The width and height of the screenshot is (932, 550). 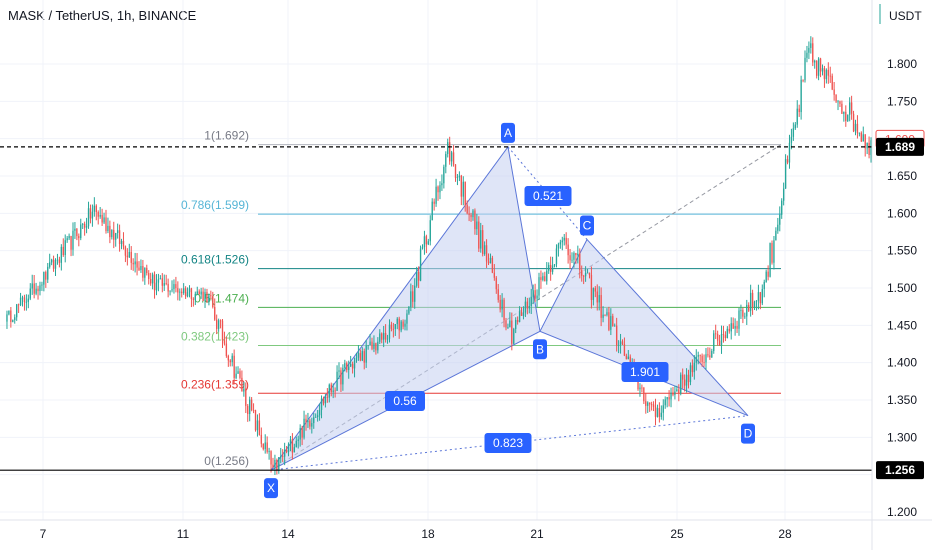 I want to click on x-tick-label: 25, so click(x=677, y=534).